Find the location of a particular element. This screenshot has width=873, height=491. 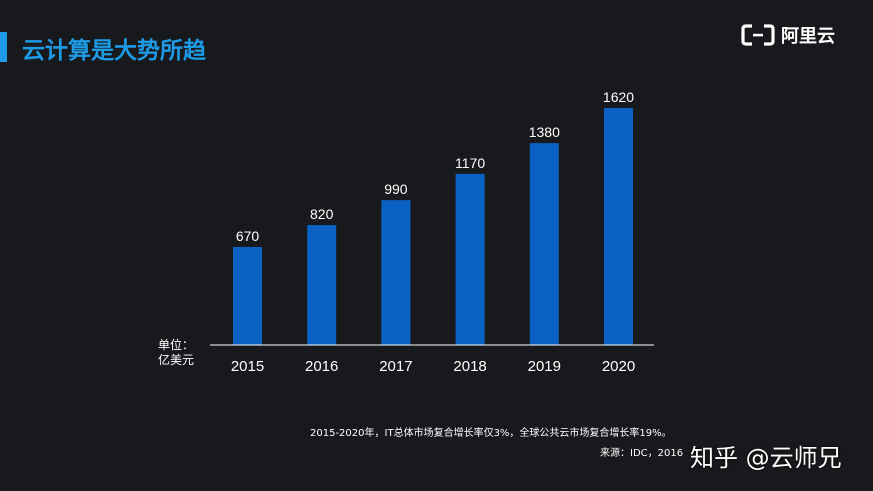

page-title: 云计算是大势所趋 is located at coordinates (114, 51).